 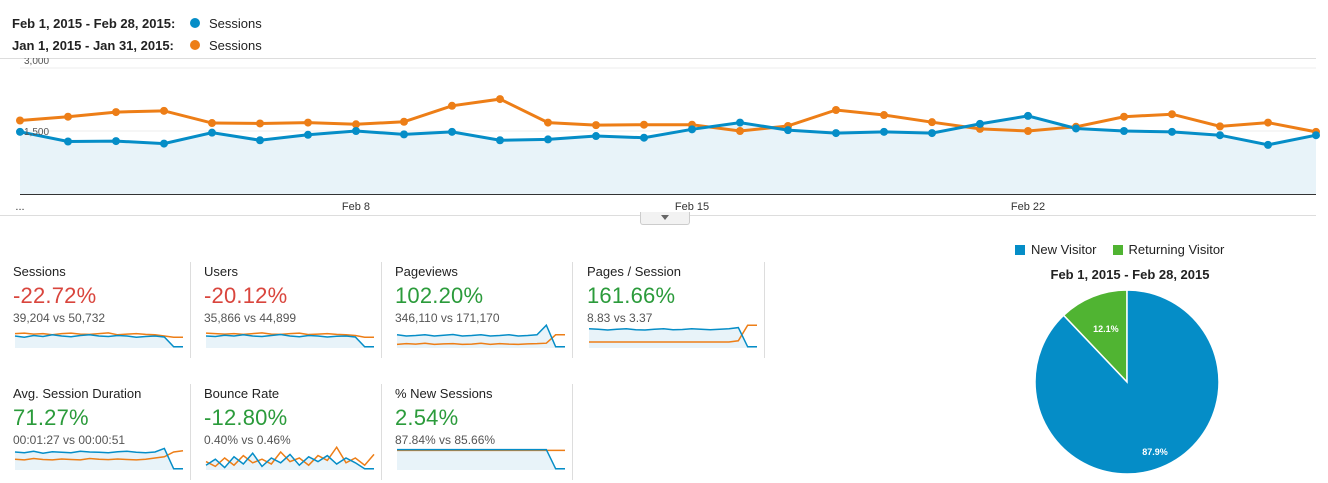 I want to click on metric-comparison: 35,866 vs 44,899, so click(x=250, y=318).